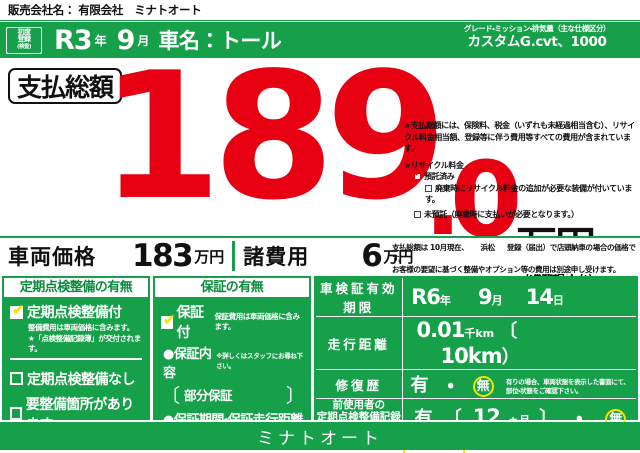  What do you see at coordinates (24, 46) in the screenshot?
I see `badge-line-3: (検査)` at bounding box center [24, 46].